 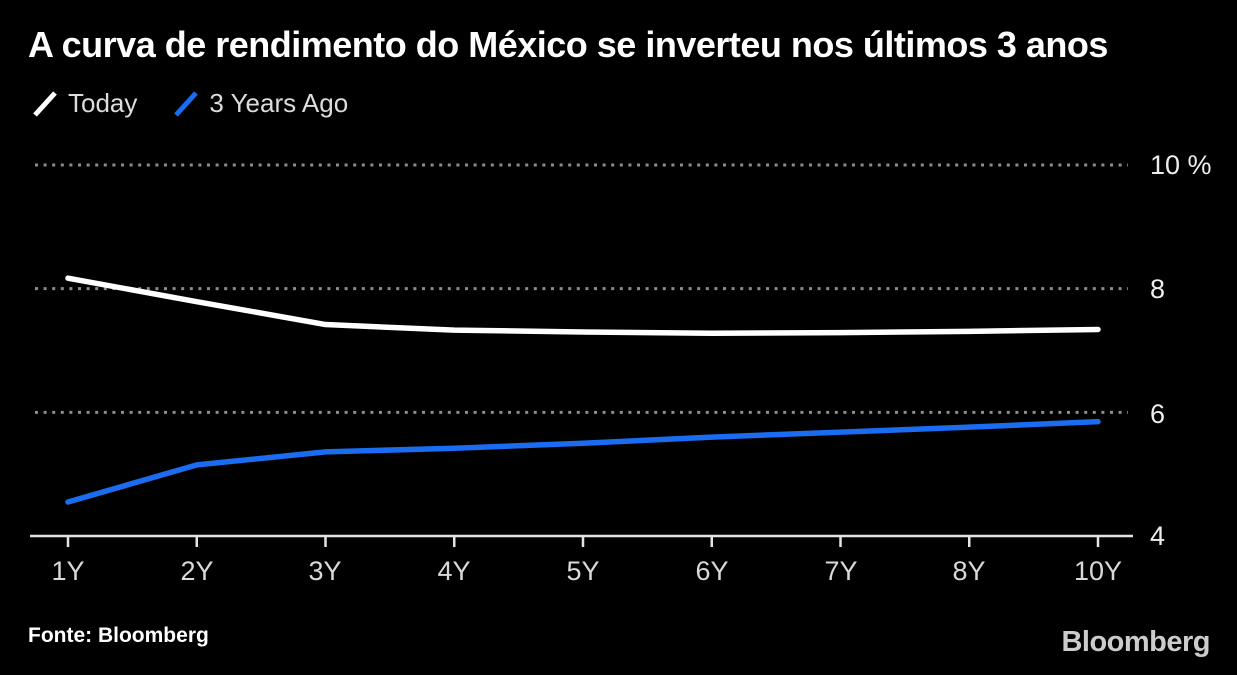 I want to click on x-axis-label: 2Y, so click(x=197, y=571).